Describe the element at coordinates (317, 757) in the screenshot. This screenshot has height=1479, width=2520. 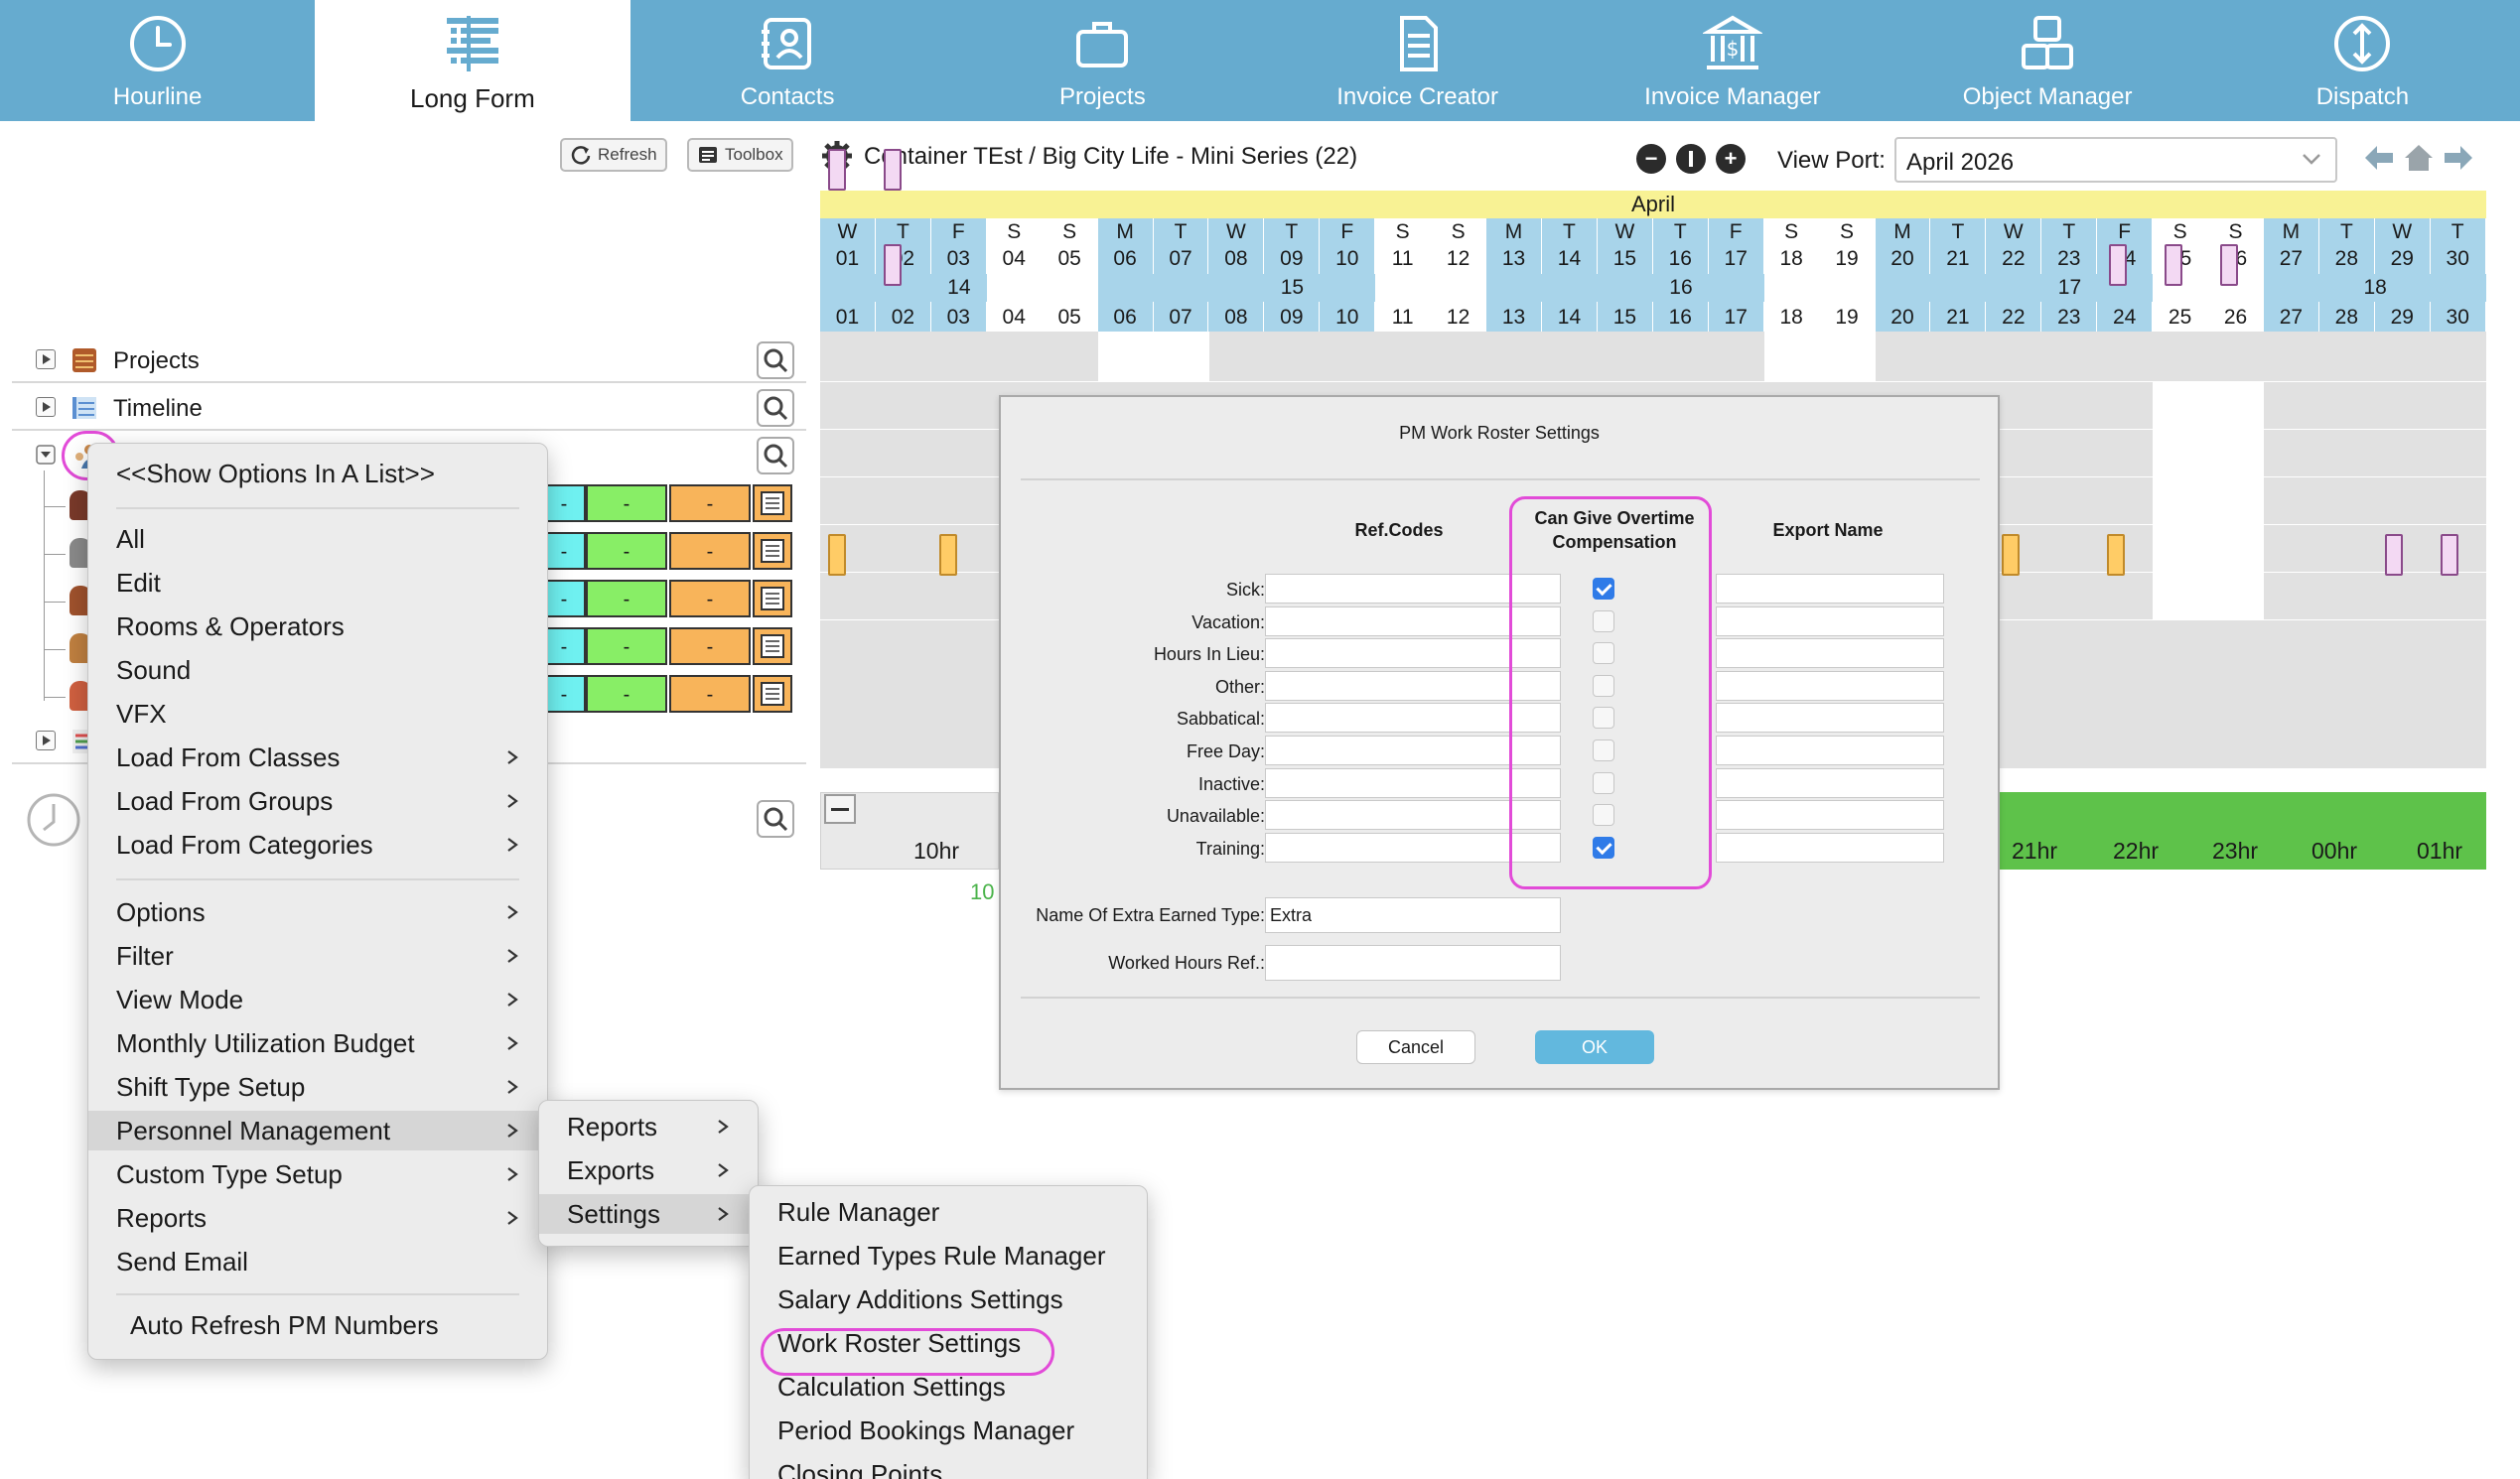
I see `menu-item-load-from-classes: Load From Classes` at that location.